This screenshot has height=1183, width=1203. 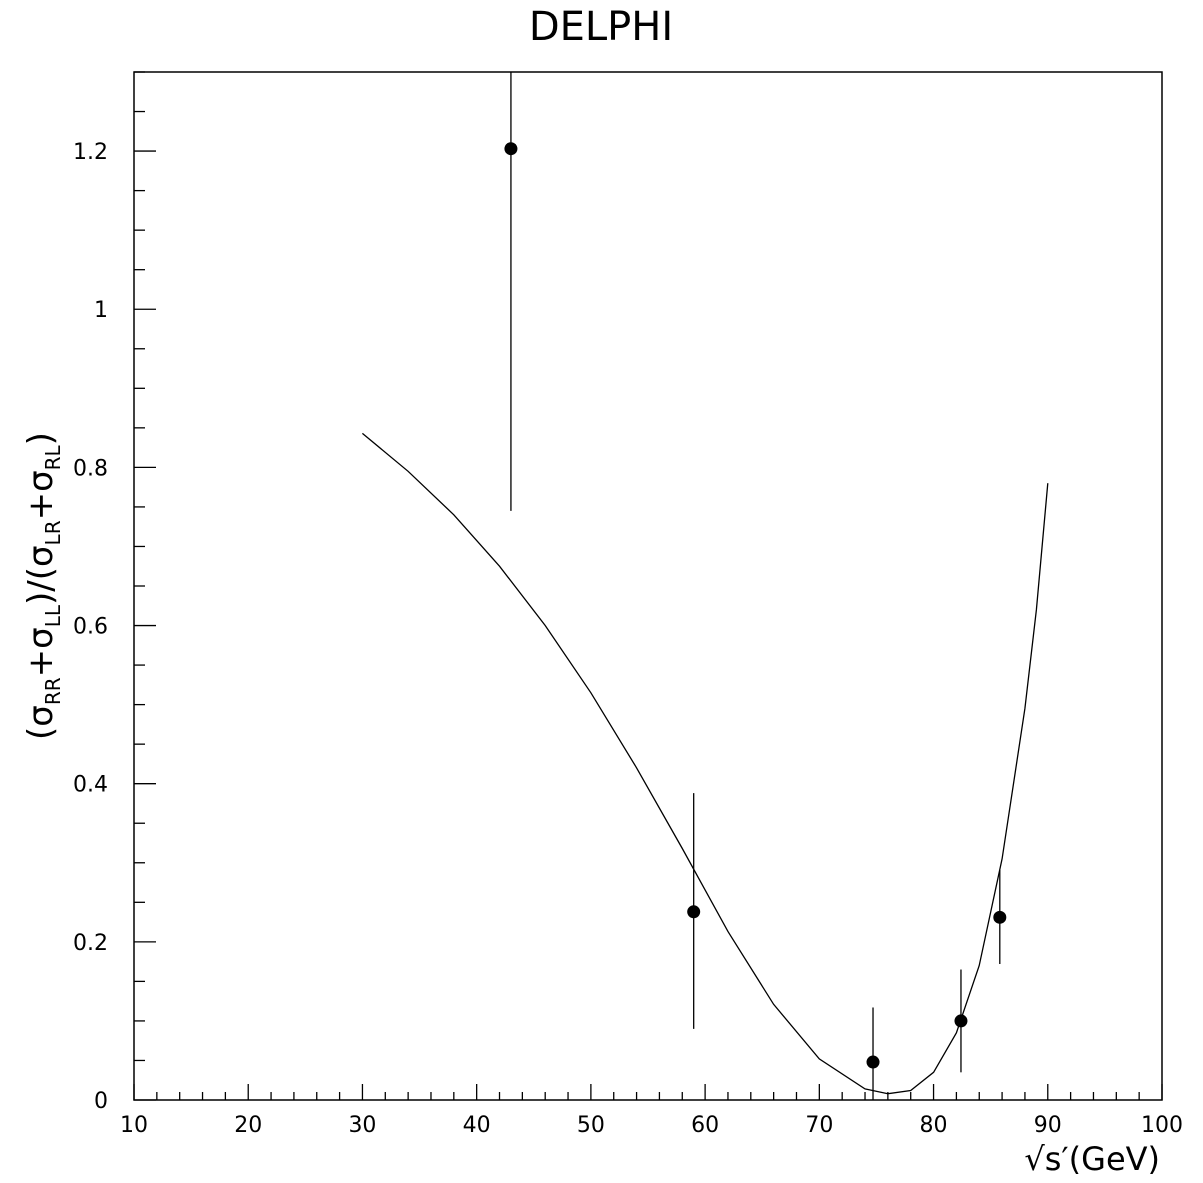 I want to click on x-tick-label: 80, so click(x=934, y=1125).